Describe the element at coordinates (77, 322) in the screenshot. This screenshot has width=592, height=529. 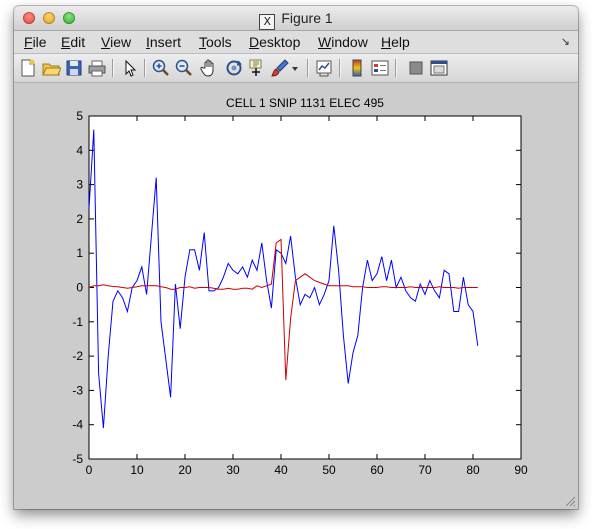
I see `y-tick-label: -1` at that location.